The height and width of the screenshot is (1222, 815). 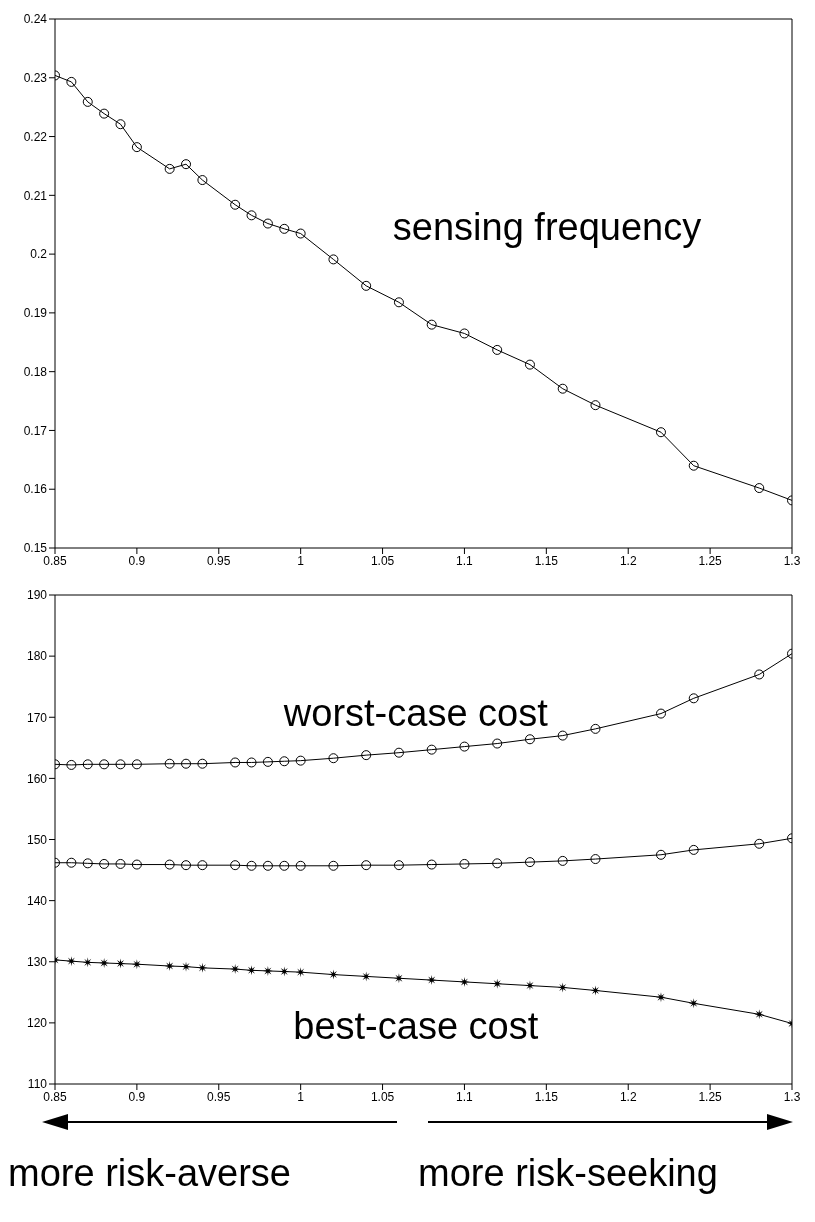 What do you see at coordinates (37, 1023) in the screenshot?
I see `y-tick-label: 120` at bounding box center [37, 1023].